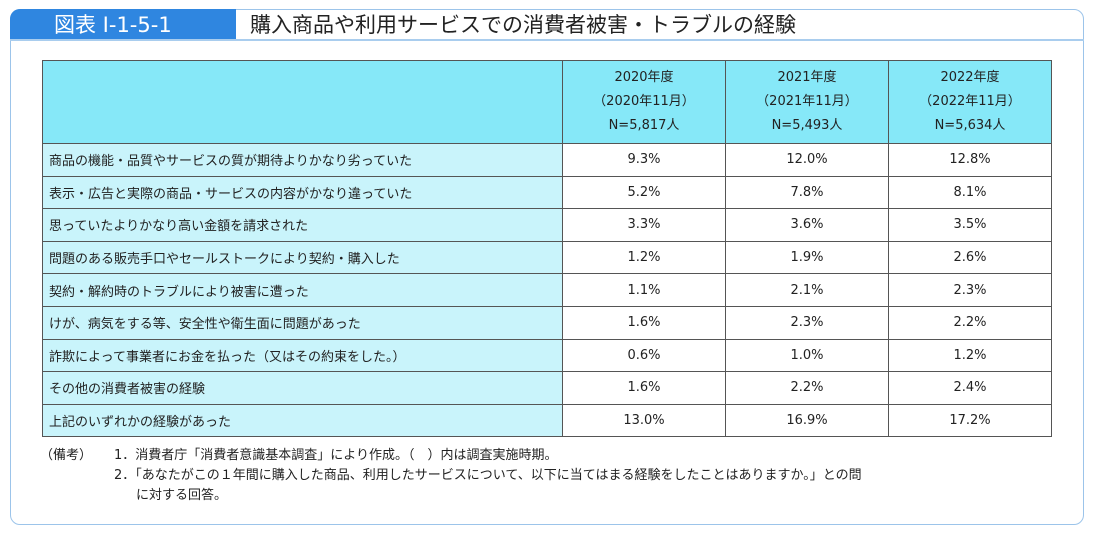 The height and width of the screenshot is (536, 1096). What do you see at coordinates (970, 257) in the screenshot?
I see `row-value: 2.6%` at bounding box center [970, 257].